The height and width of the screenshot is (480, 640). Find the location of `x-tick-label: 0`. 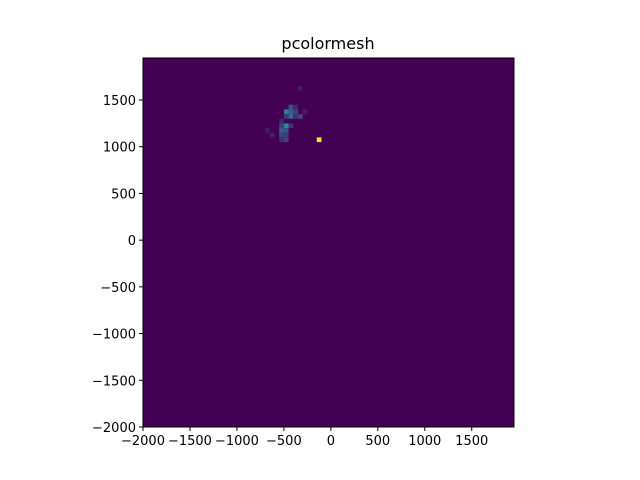

x-tick-label: 0 is located at coordinates (331, 441).